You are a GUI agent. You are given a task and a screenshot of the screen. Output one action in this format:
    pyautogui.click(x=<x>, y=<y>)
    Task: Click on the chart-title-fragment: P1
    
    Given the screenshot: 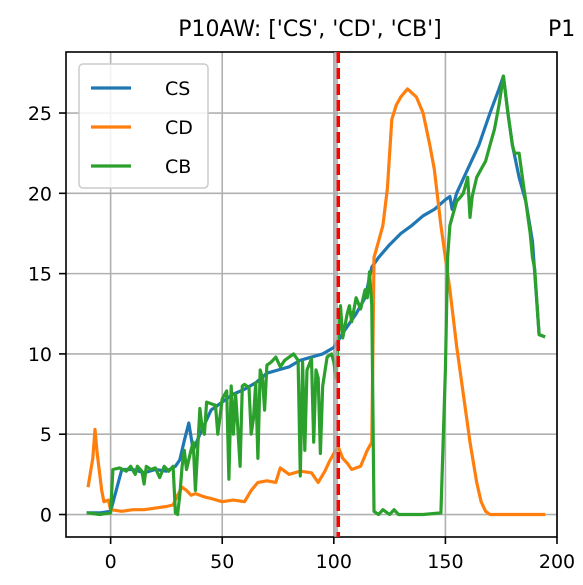 What is the action you would take?
    pyautogui.click(x=561, y=29)
    